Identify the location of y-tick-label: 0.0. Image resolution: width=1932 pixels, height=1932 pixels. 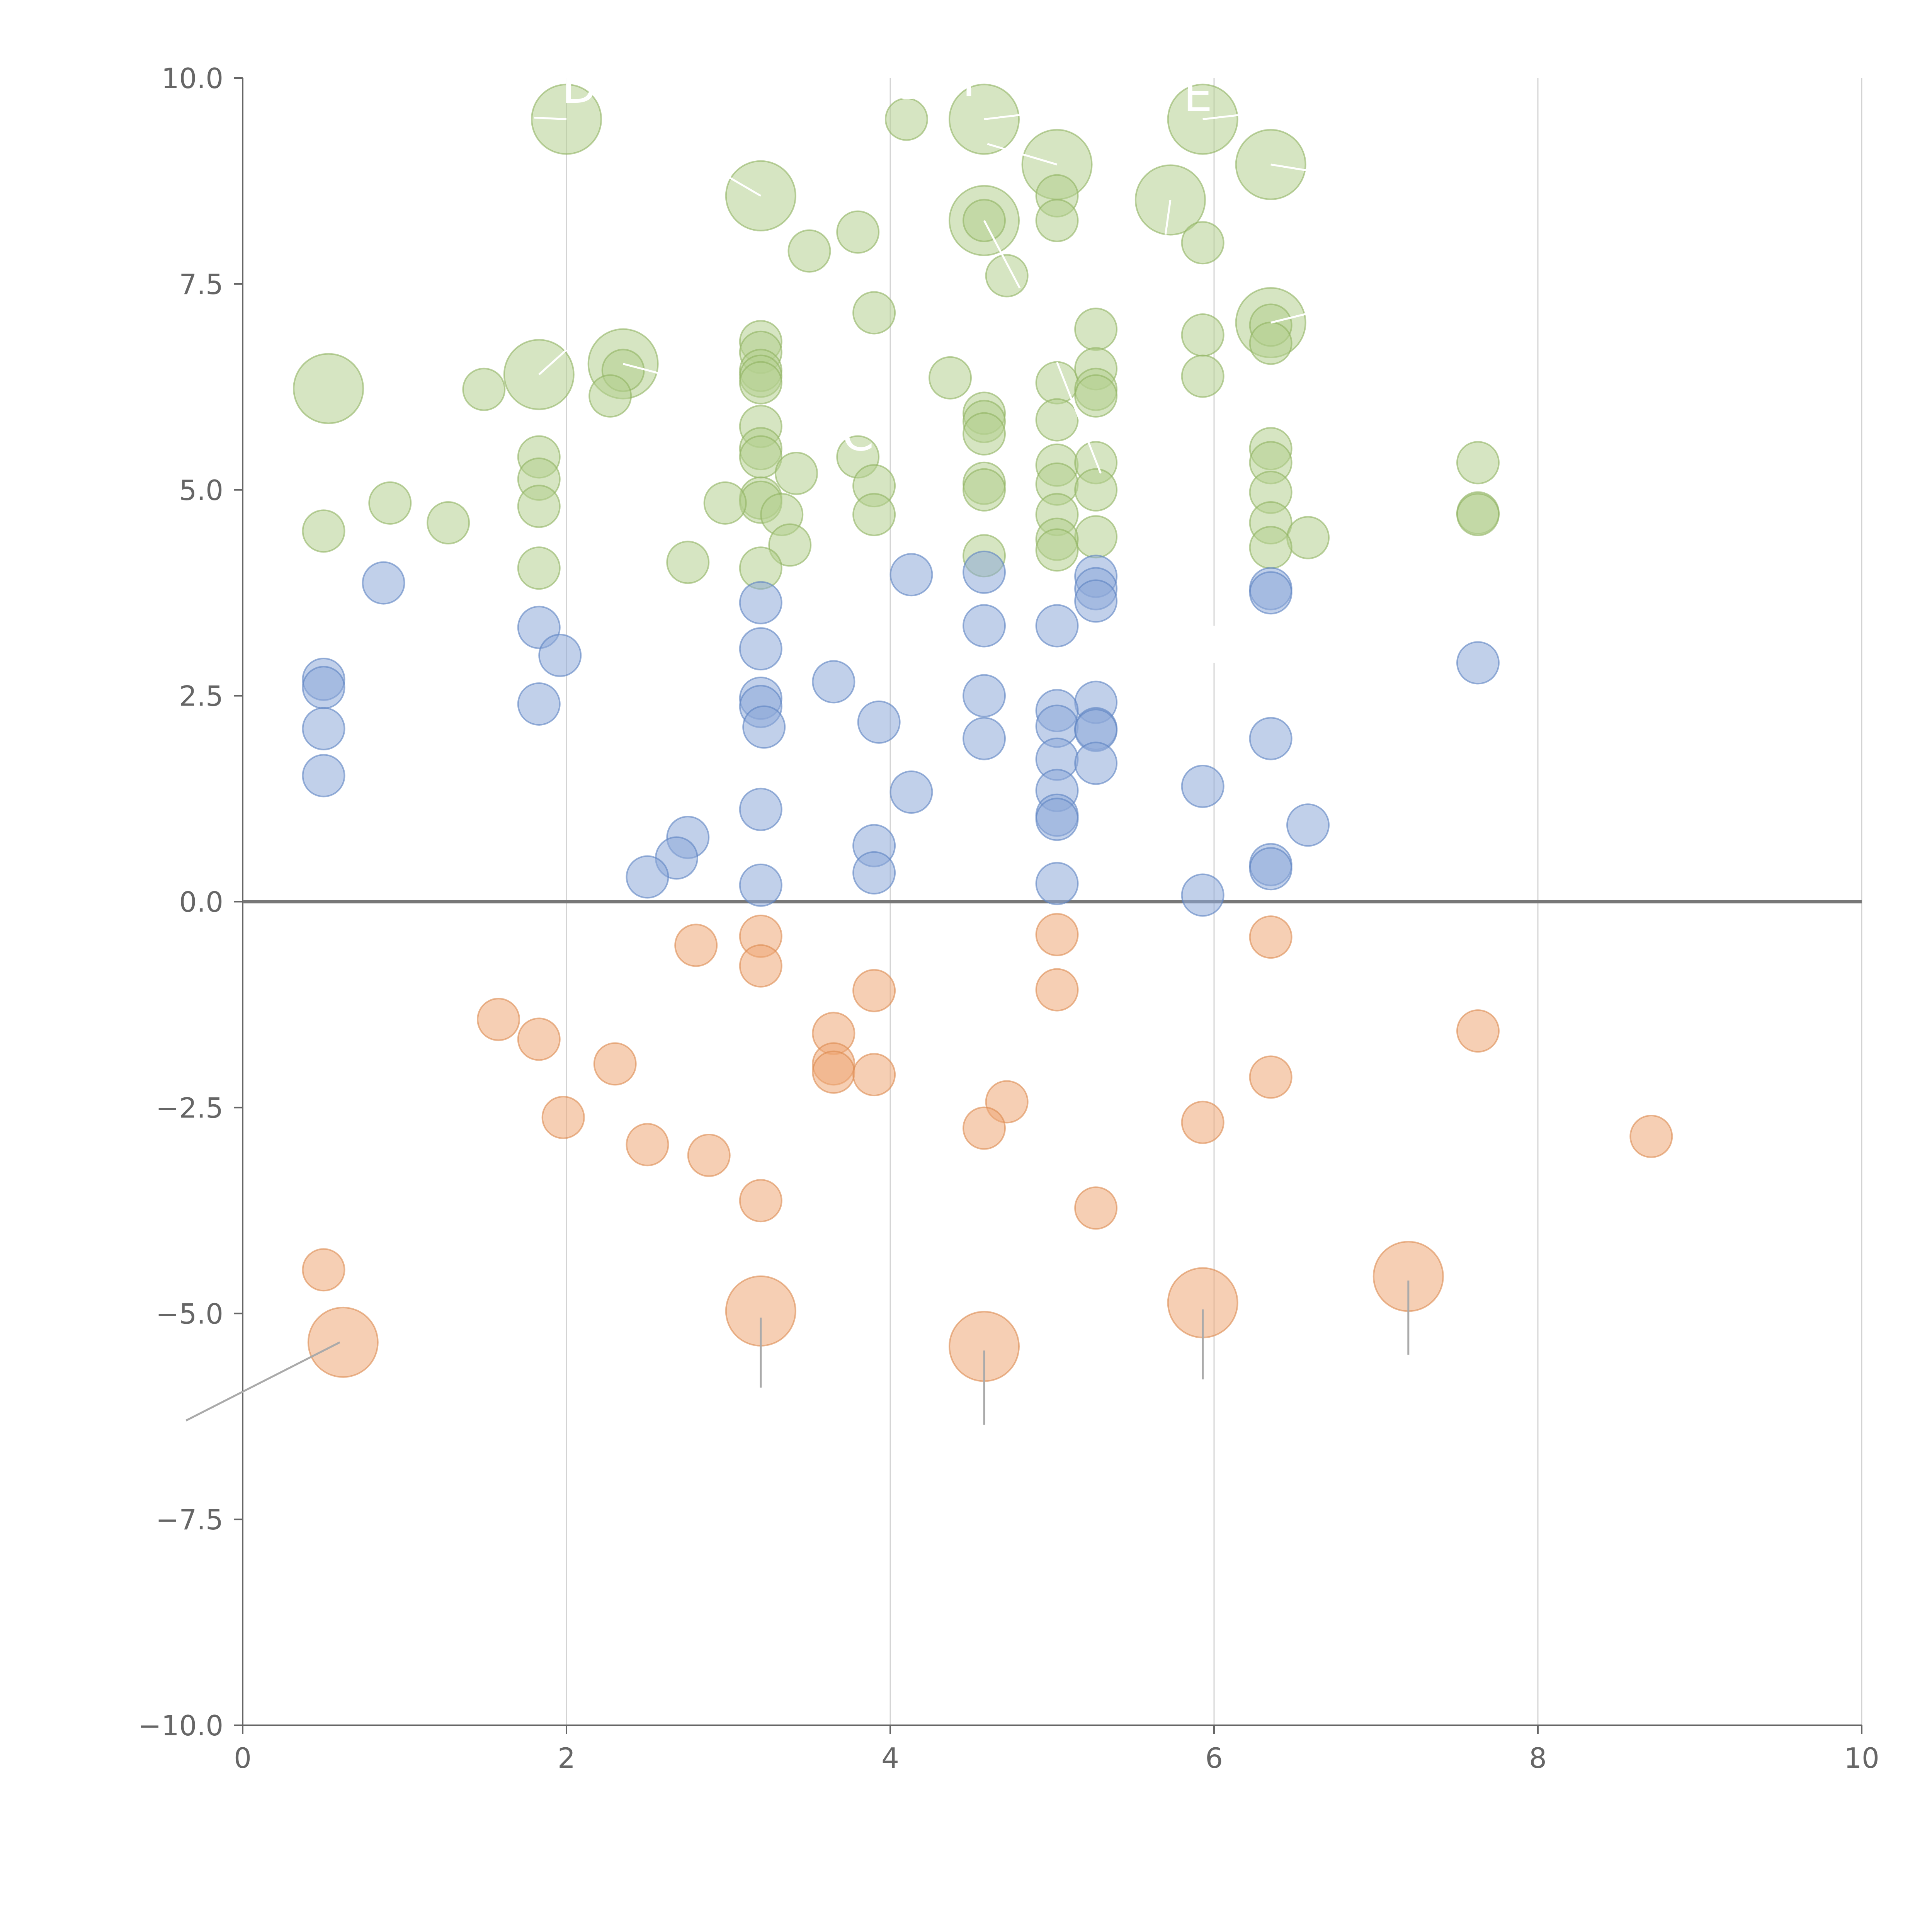
(201, 902).